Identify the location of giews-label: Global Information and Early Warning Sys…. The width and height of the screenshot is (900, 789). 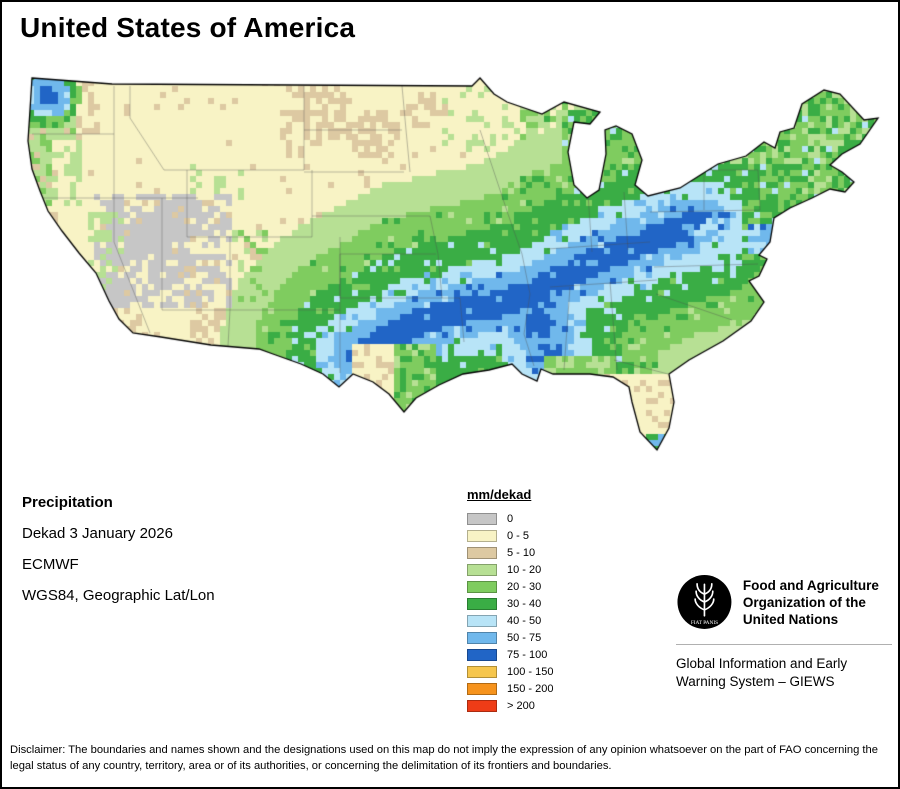
(762, 672).